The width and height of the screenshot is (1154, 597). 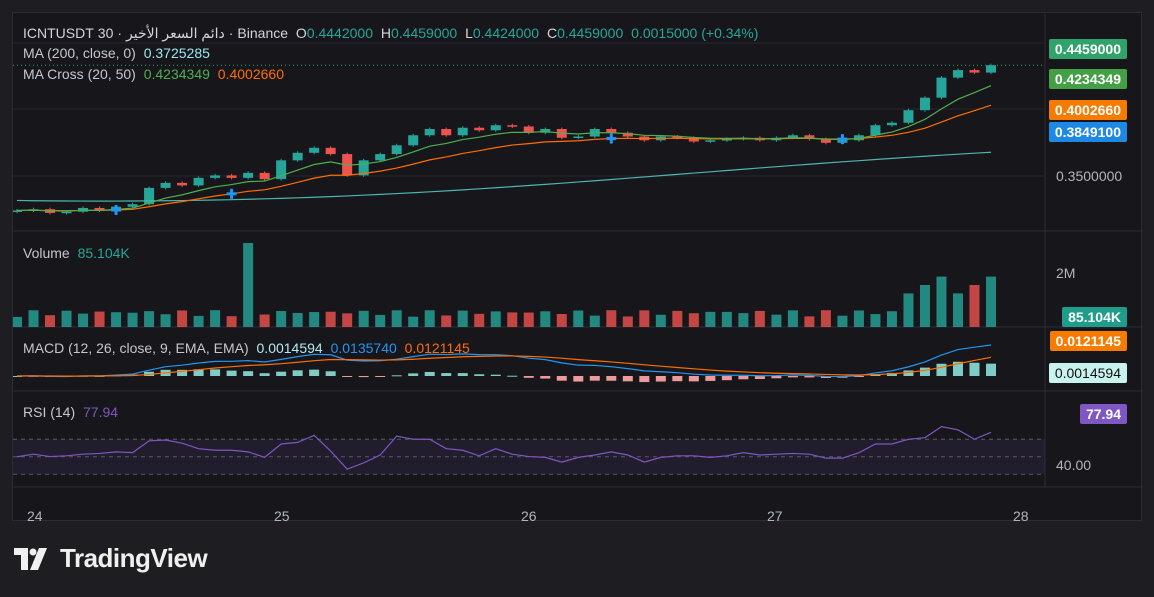 What do you see at coordinates (339, 33) in the screenshot?
I see `open-value: 0.4442000` at bounding box center [339, 33].